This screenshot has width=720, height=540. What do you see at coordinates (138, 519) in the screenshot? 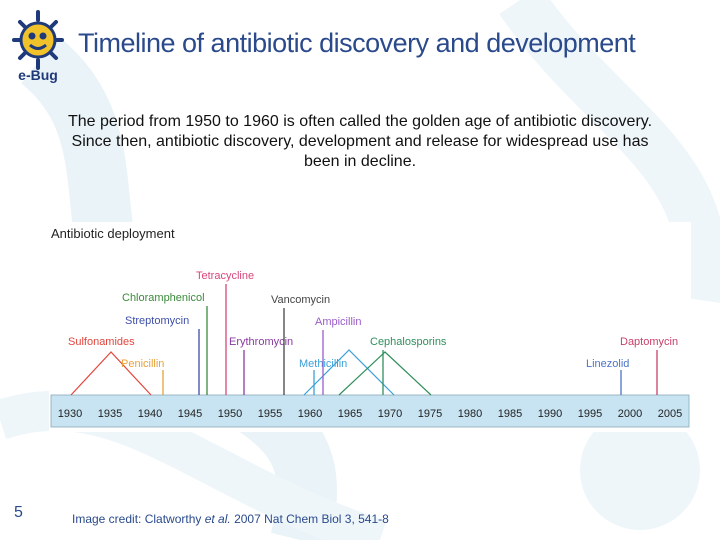
I see `credit-prefix: Image credit: Clatworthy` at bounding box center [138, 519].